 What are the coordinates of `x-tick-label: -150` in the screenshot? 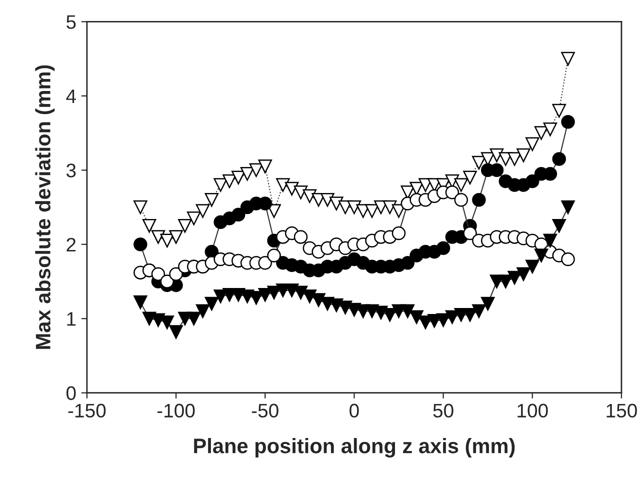 It's located at (87, 411).